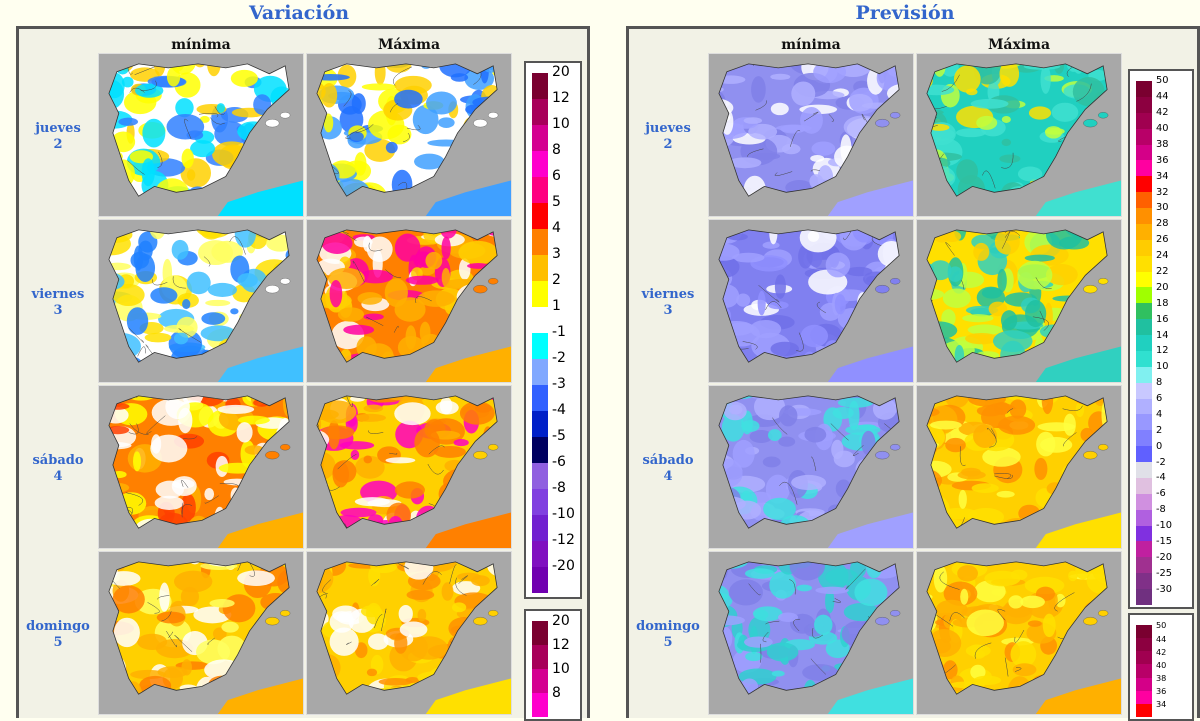 Image resolution: width=1200 pixels, height=721 pixels. I want to click on legend-entry: 26, so click(1161, 245).